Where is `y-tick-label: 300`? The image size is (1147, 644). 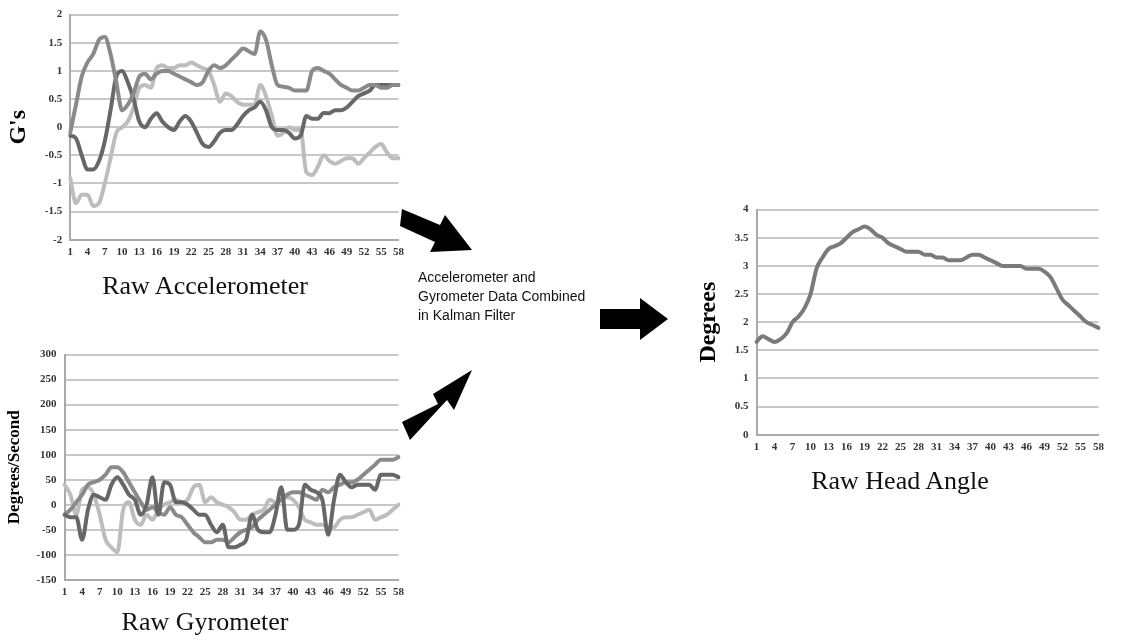 y-tick-label: 300 is located at coordinates (49, 353).